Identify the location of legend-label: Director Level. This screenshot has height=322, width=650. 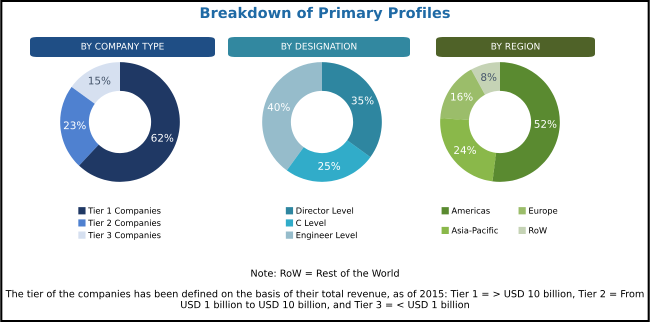
(325, 210).